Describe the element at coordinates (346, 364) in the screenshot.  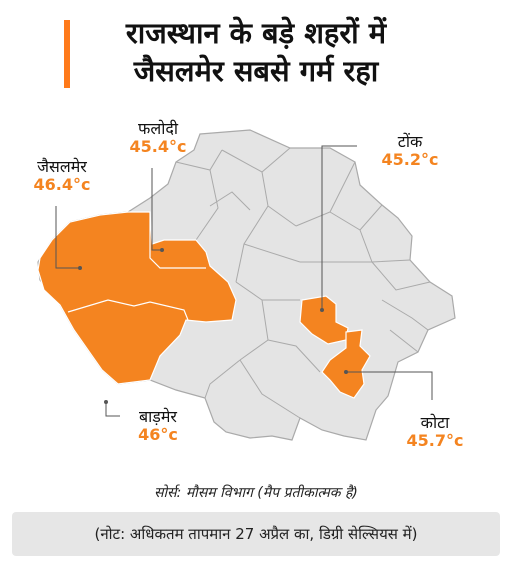
I see `region-kota` at that location.